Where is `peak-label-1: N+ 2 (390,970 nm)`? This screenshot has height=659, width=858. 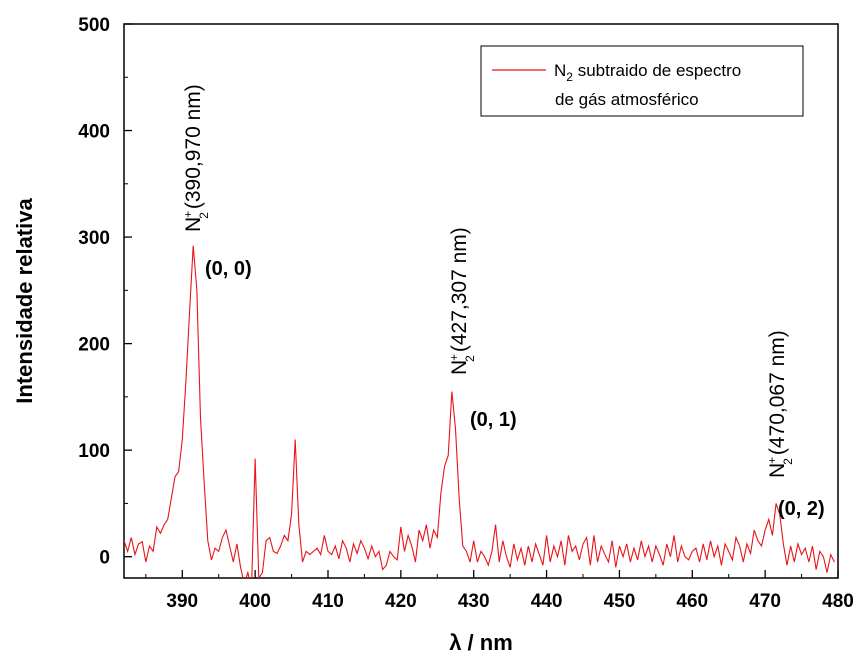 peak-label-1: N+ 2 (390,970 nm) is located at coordinates (196, 158).